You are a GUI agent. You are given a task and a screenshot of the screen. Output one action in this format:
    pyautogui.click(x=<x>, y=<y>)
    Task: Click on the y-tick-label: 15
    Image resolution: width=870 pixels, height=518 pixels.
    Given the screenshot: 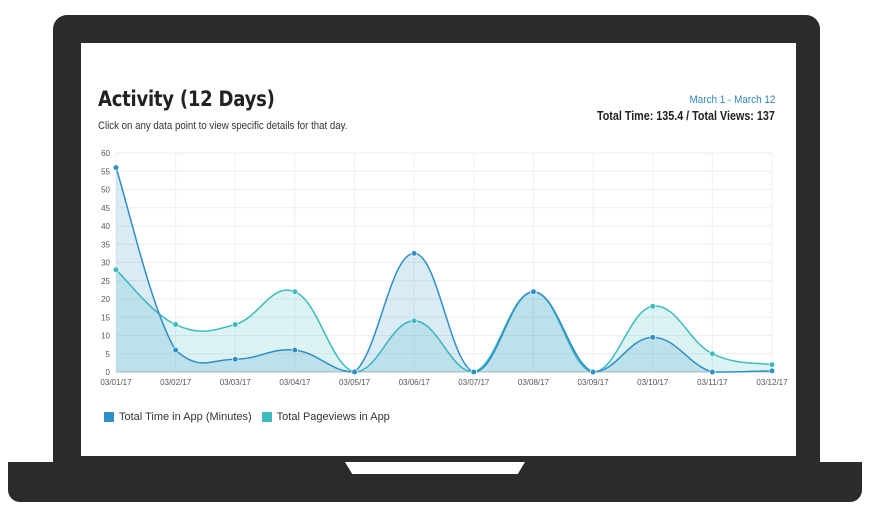 What is the action you would take?
    pyautogui.click(x=105, y=317)
    